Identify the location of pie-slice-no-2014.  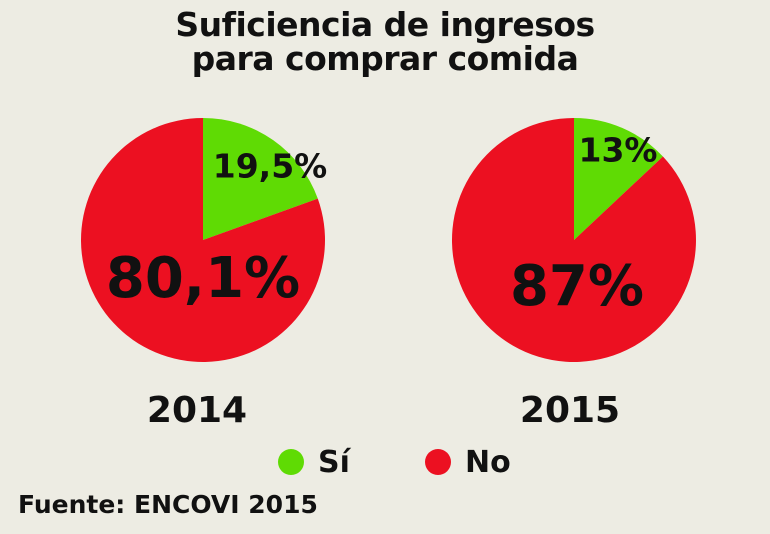
(203, 240).